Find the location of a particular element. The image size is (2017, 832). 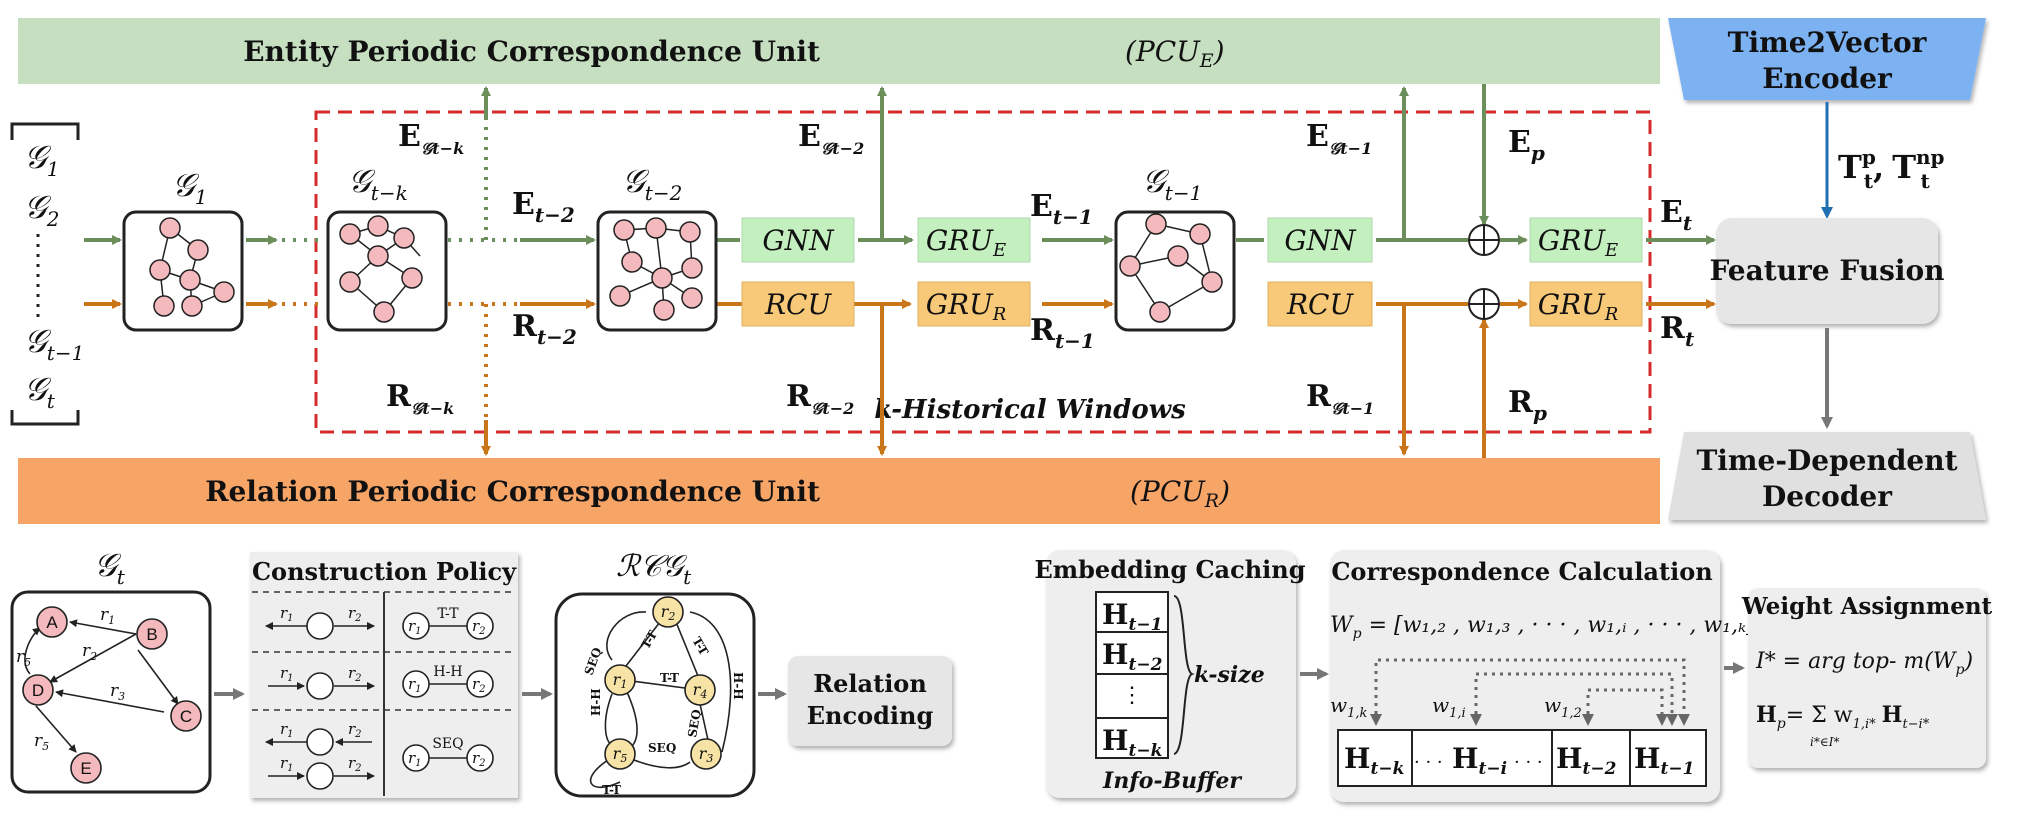

edge-r5-b: r5 is located at coordinates (41, 742).